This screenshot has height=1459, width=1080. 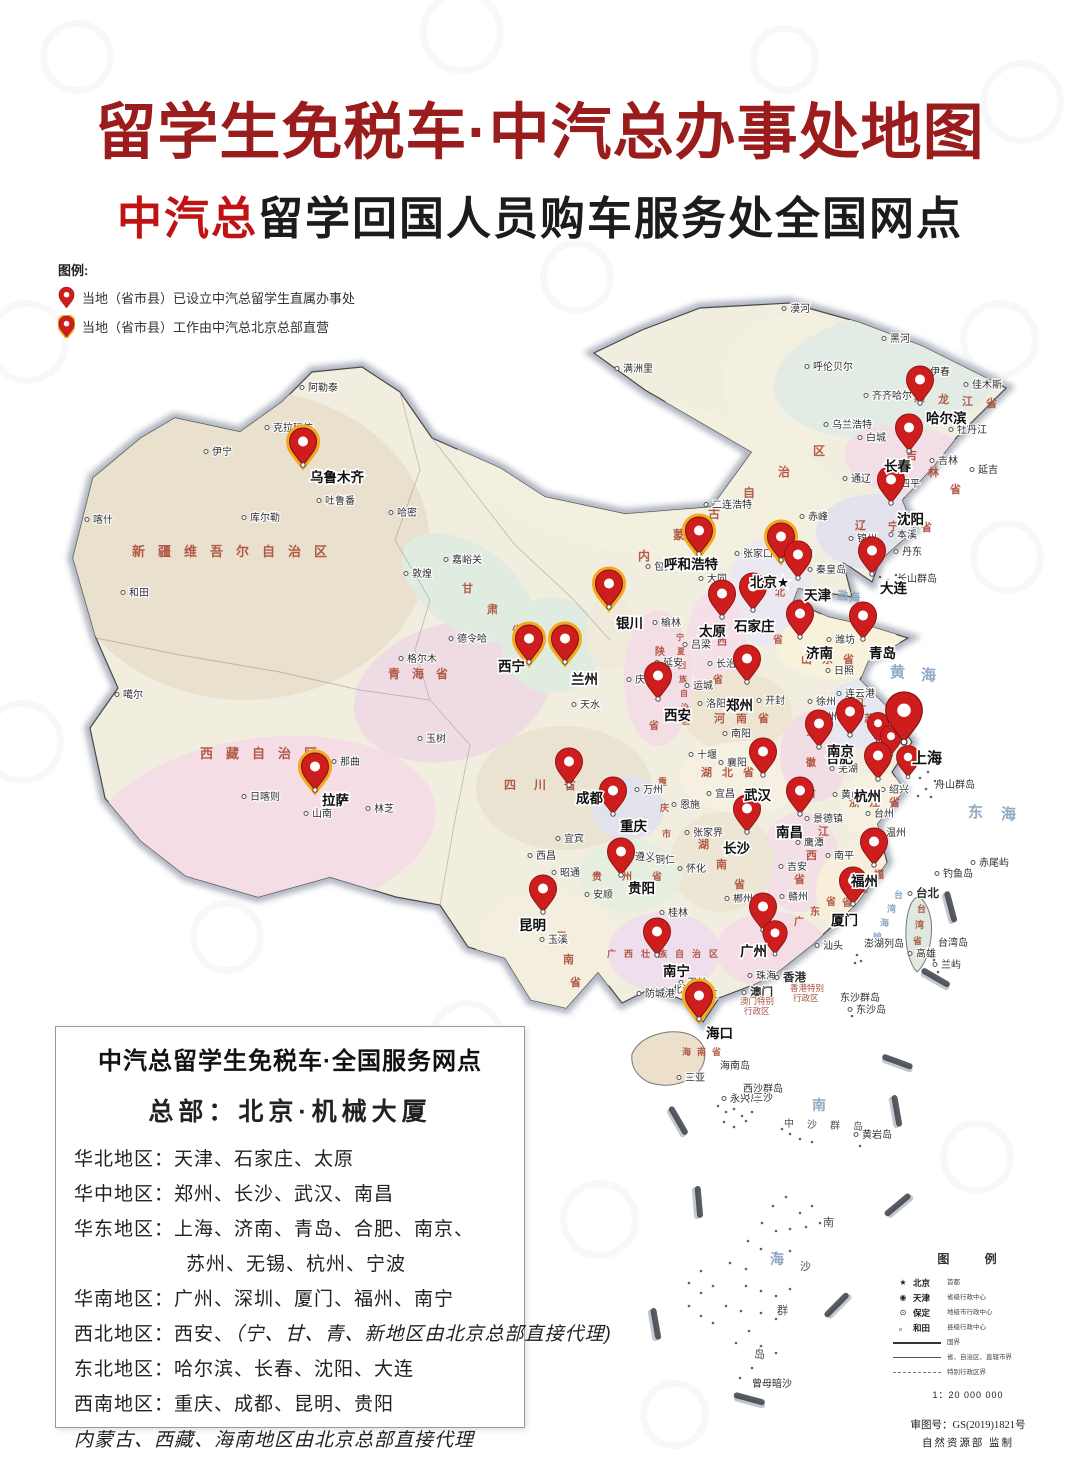 What do you see at coordinates (660, 993) in the screenshot?
I see `city-label: 防城港` at bounding box center [660, 993].